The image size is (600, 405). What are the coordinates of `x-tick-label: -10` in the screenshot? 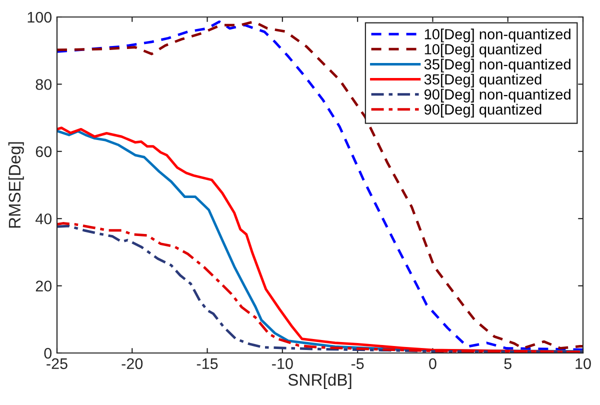 It's located at (282, 364).